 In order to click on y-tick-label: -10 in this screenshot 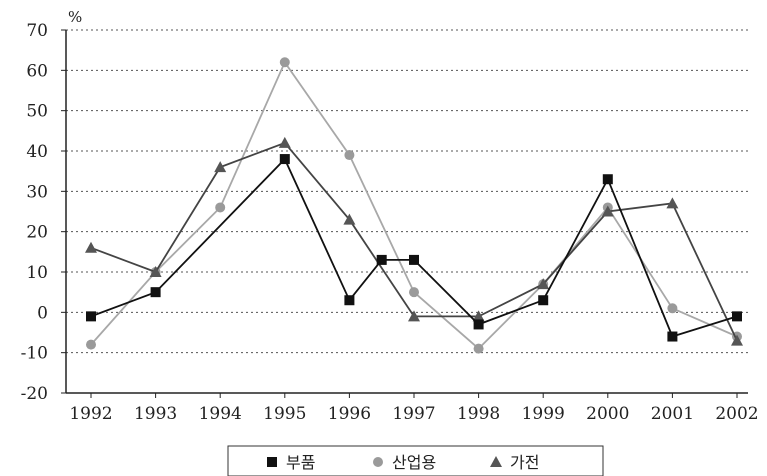, I will do `click(34, 354)`.